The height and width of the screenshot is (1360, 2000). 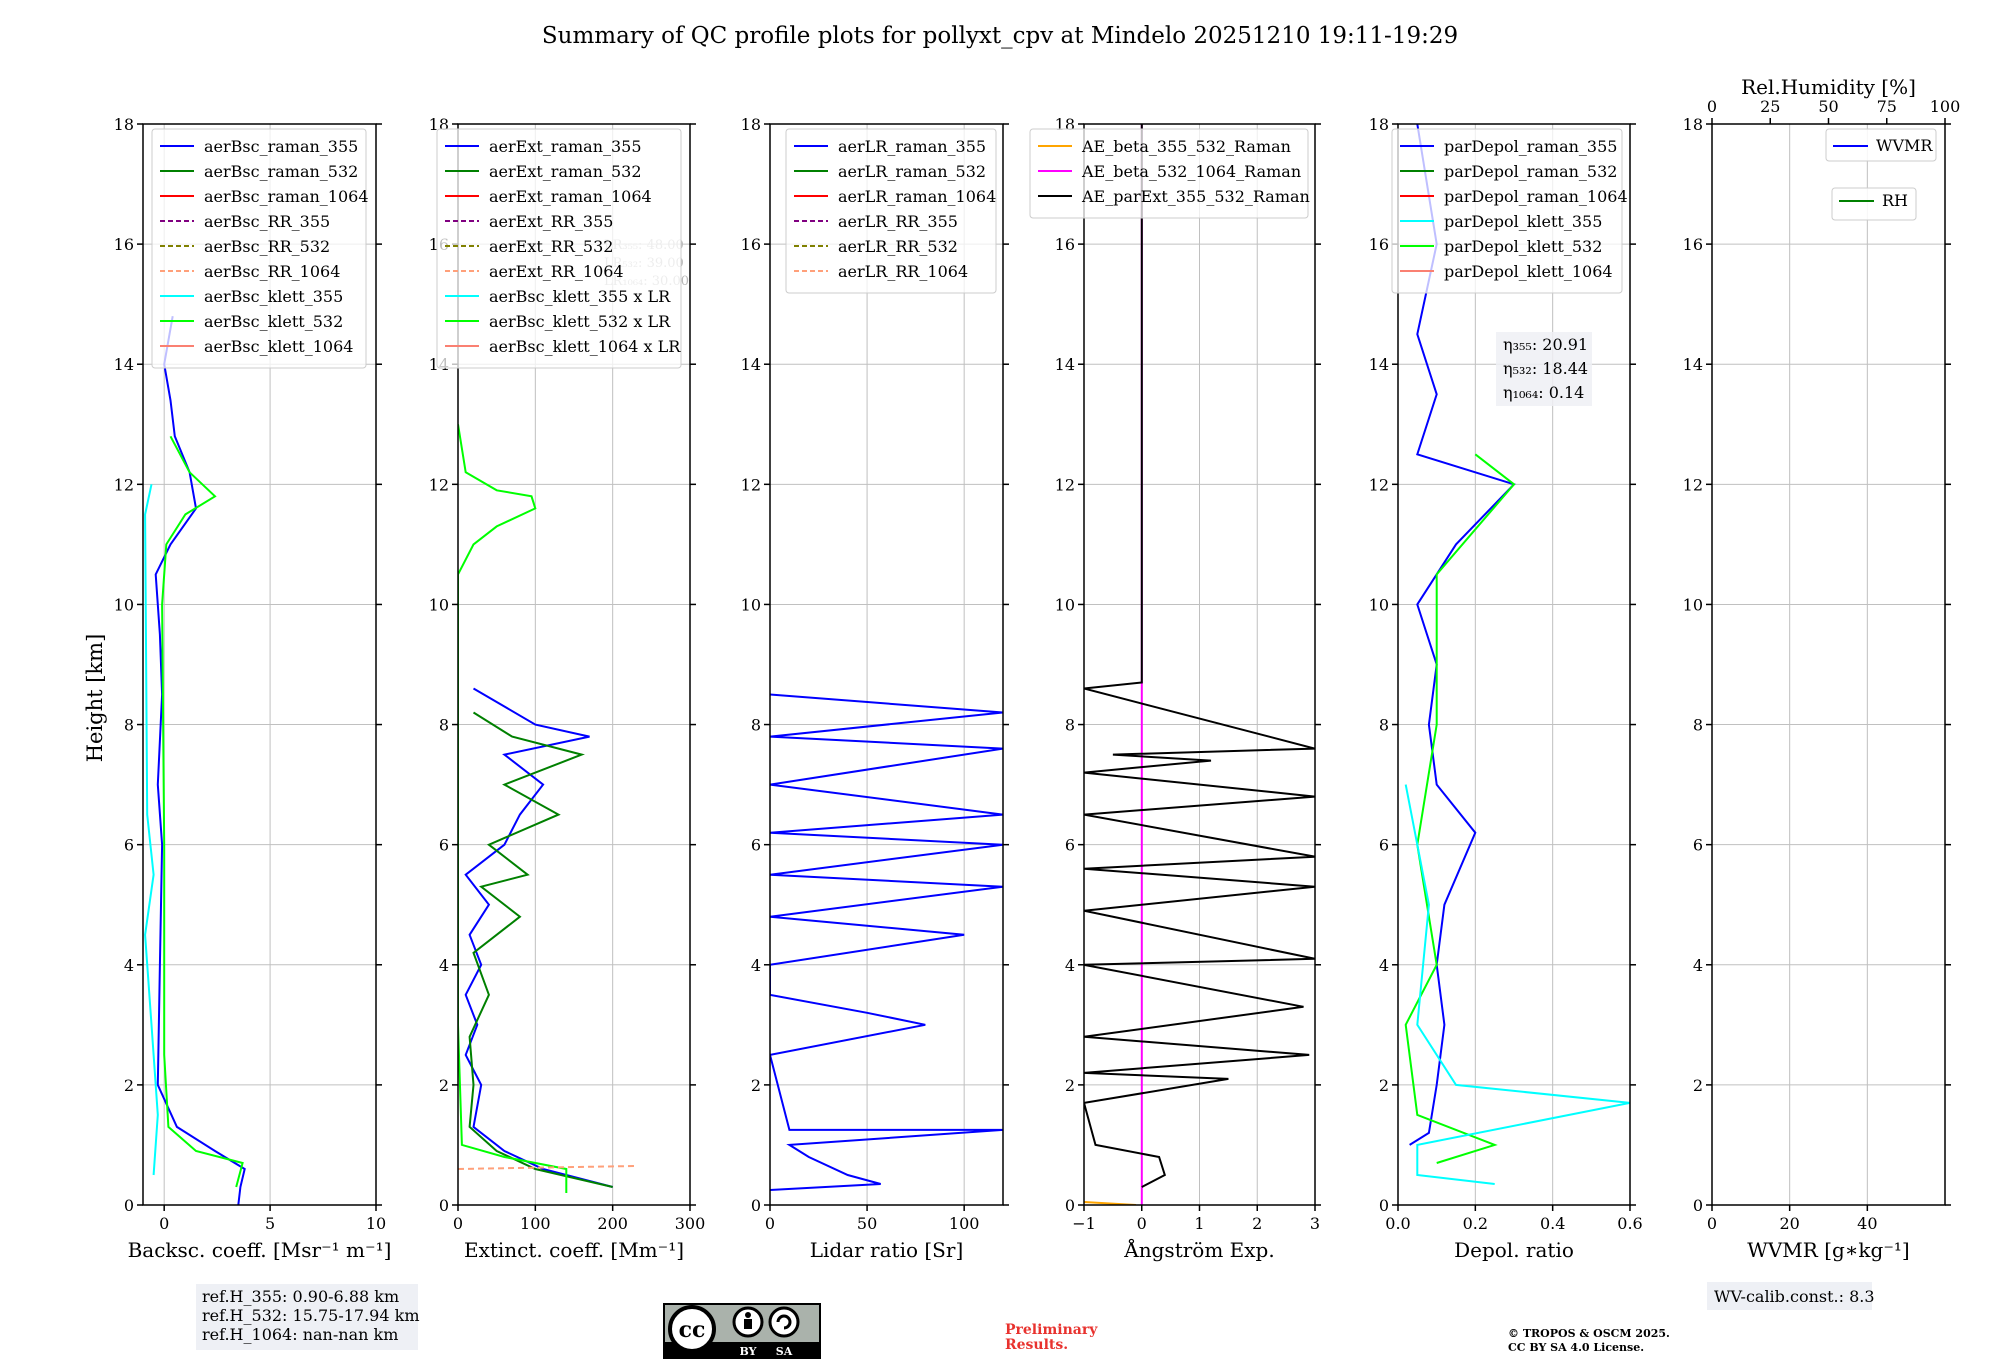 What do you see at coordinates (267, 221) in the screenshot?
I see `legend-label: aerBsc_RR_355` at bounding box center [267, 221].